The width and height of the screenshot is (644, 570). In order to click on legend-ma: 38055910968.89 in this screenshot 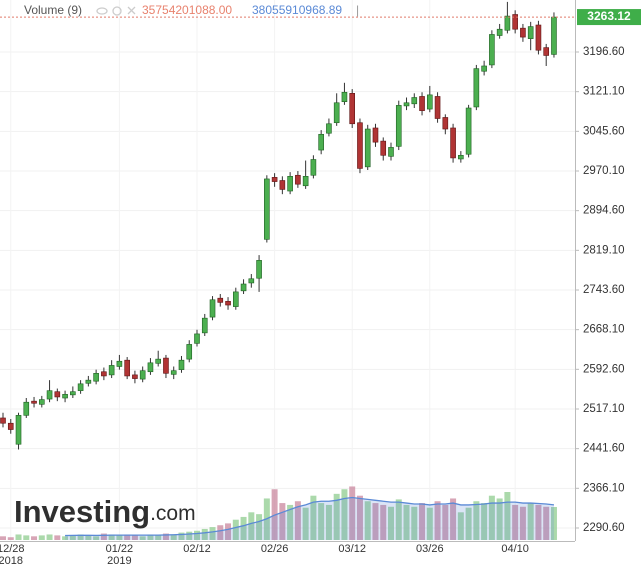, I will do `click(297, 10)`.